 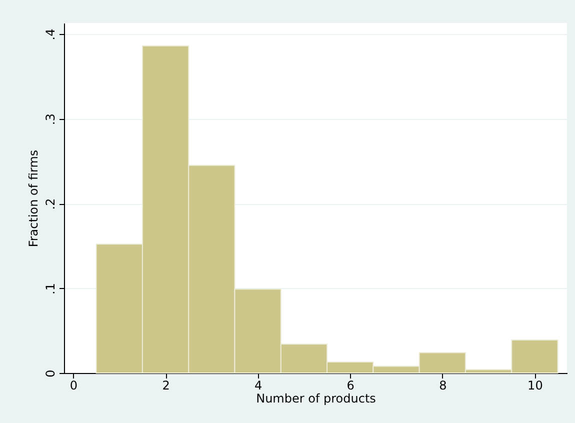 I want to click on y-tick-label: 0, so click(x=51, y=374).